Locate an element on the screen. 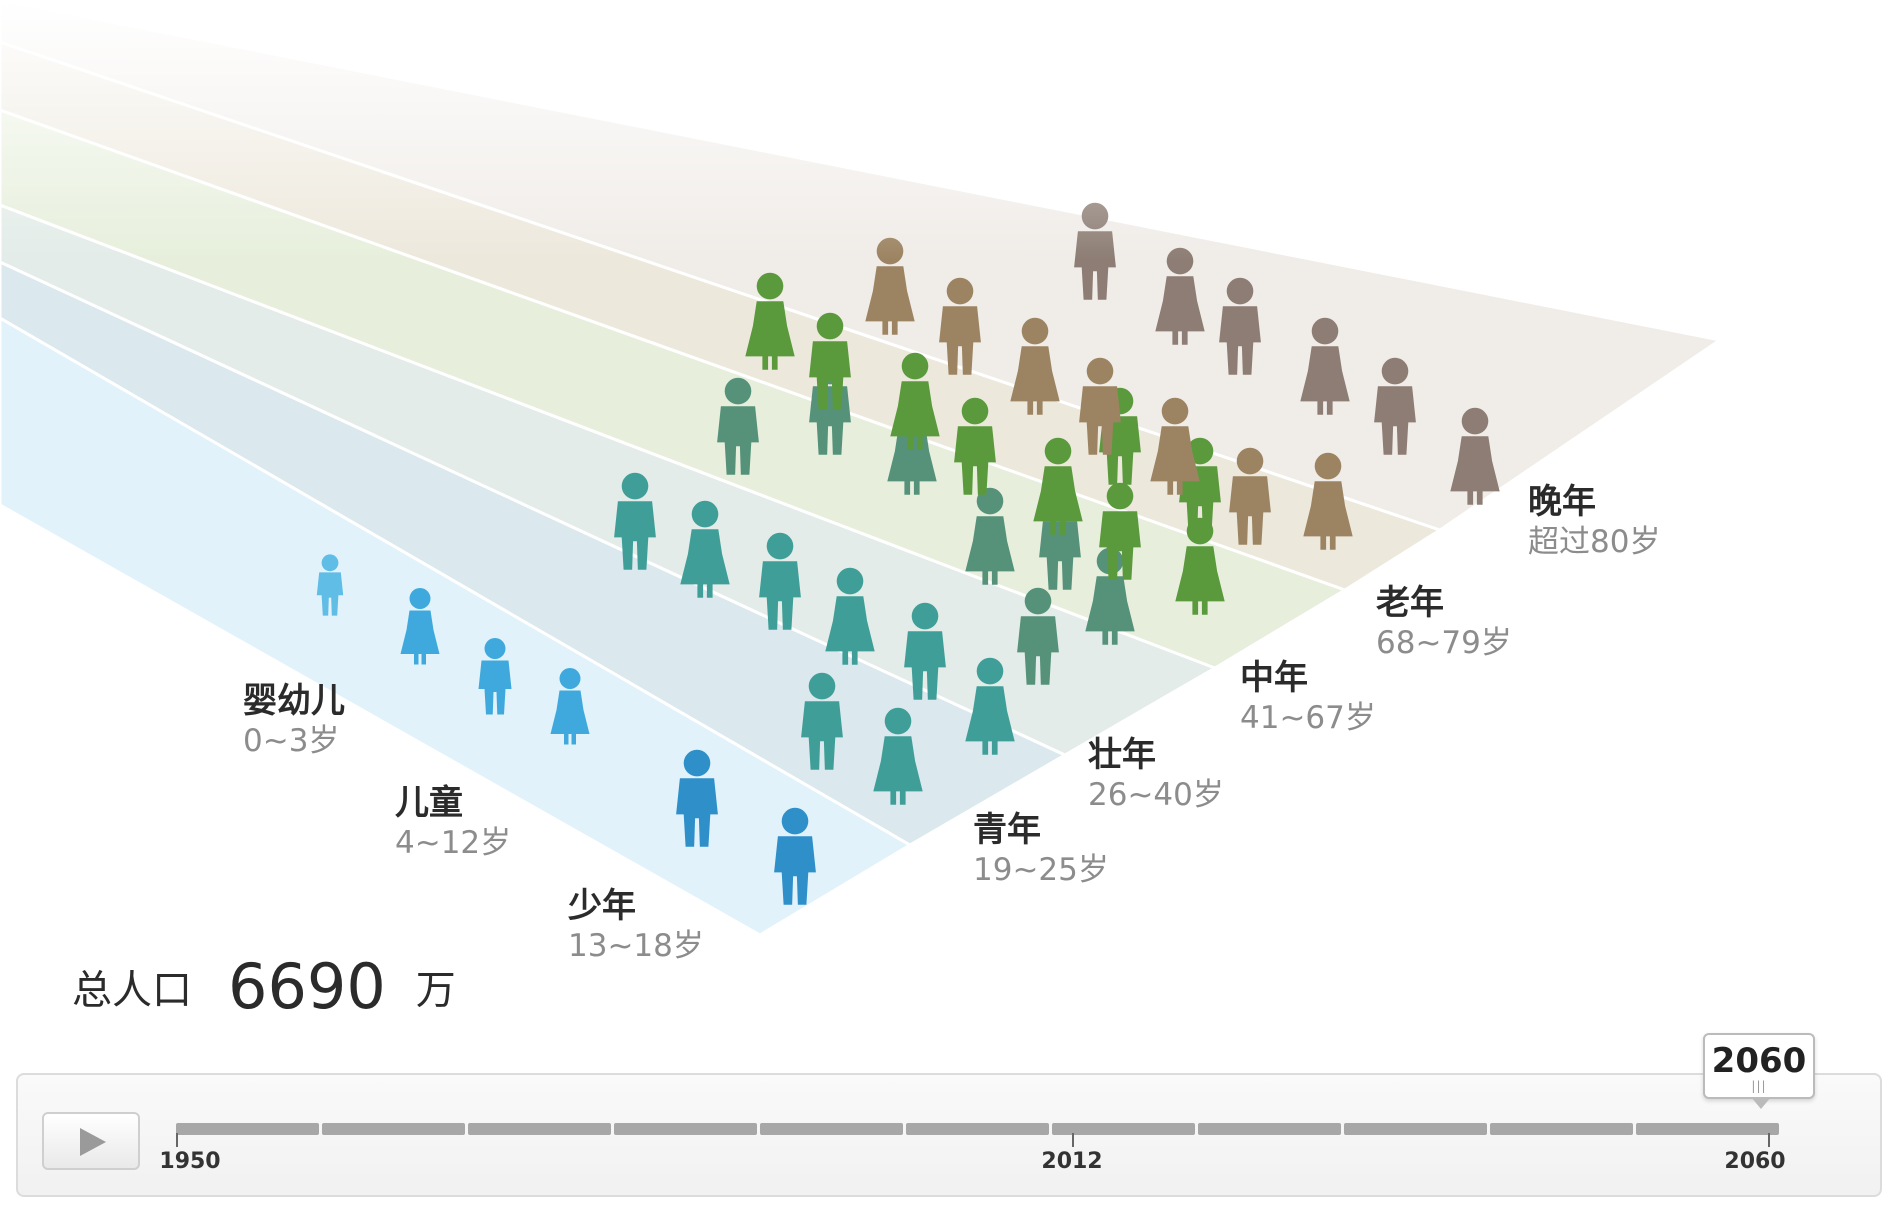 This screenshot has width=1891, height=1208. timeline-bar: 1950 2012 2060 is located at coordinates (949, 1135).